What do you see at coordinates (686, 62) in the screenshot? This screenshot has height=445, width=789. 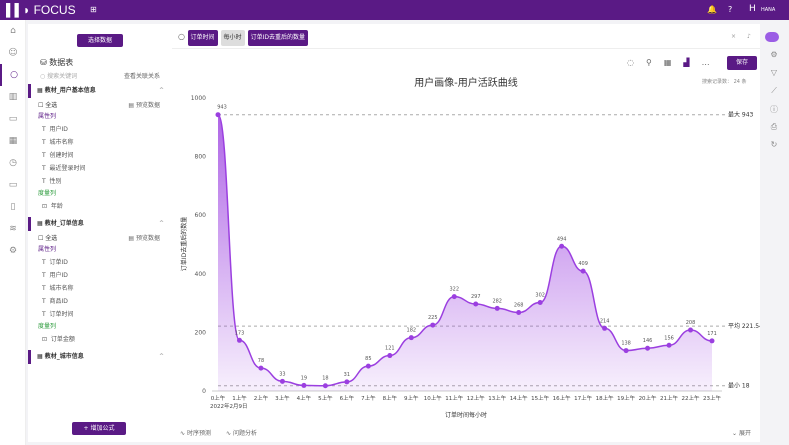 I see `chart-view-icon: ▟` at bounding box center [686, 62].